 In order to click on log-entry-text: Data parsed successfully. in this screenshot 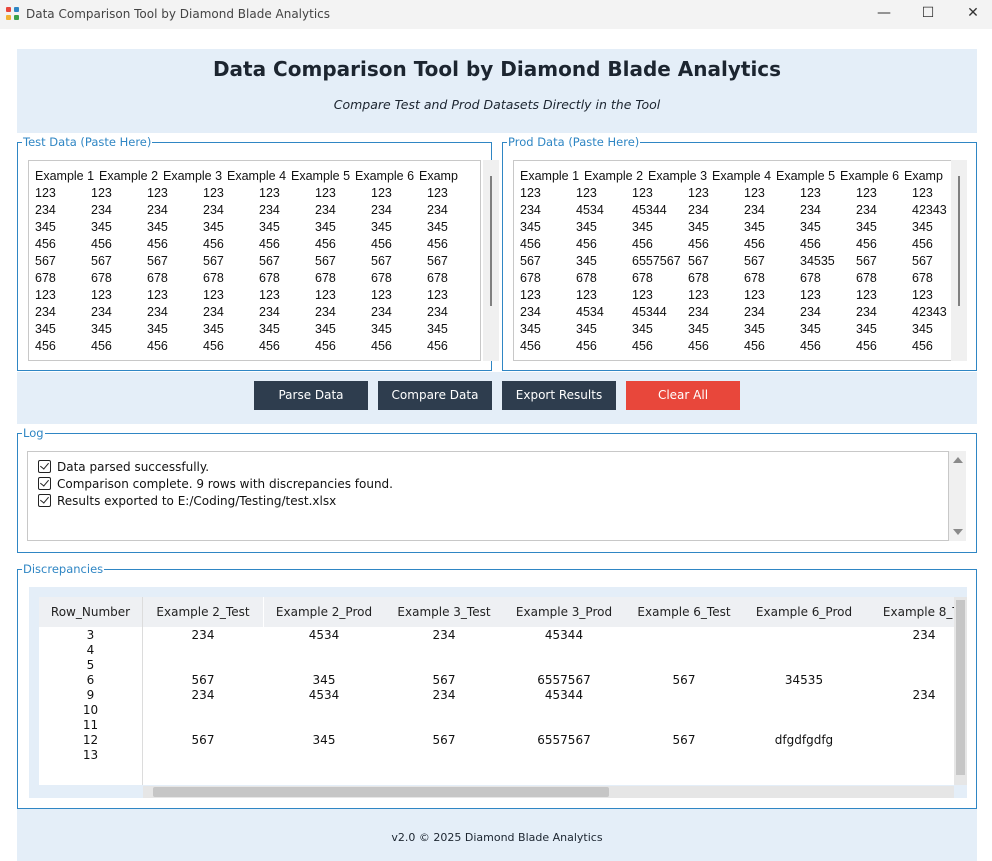, I will do `click(133, 467)`.